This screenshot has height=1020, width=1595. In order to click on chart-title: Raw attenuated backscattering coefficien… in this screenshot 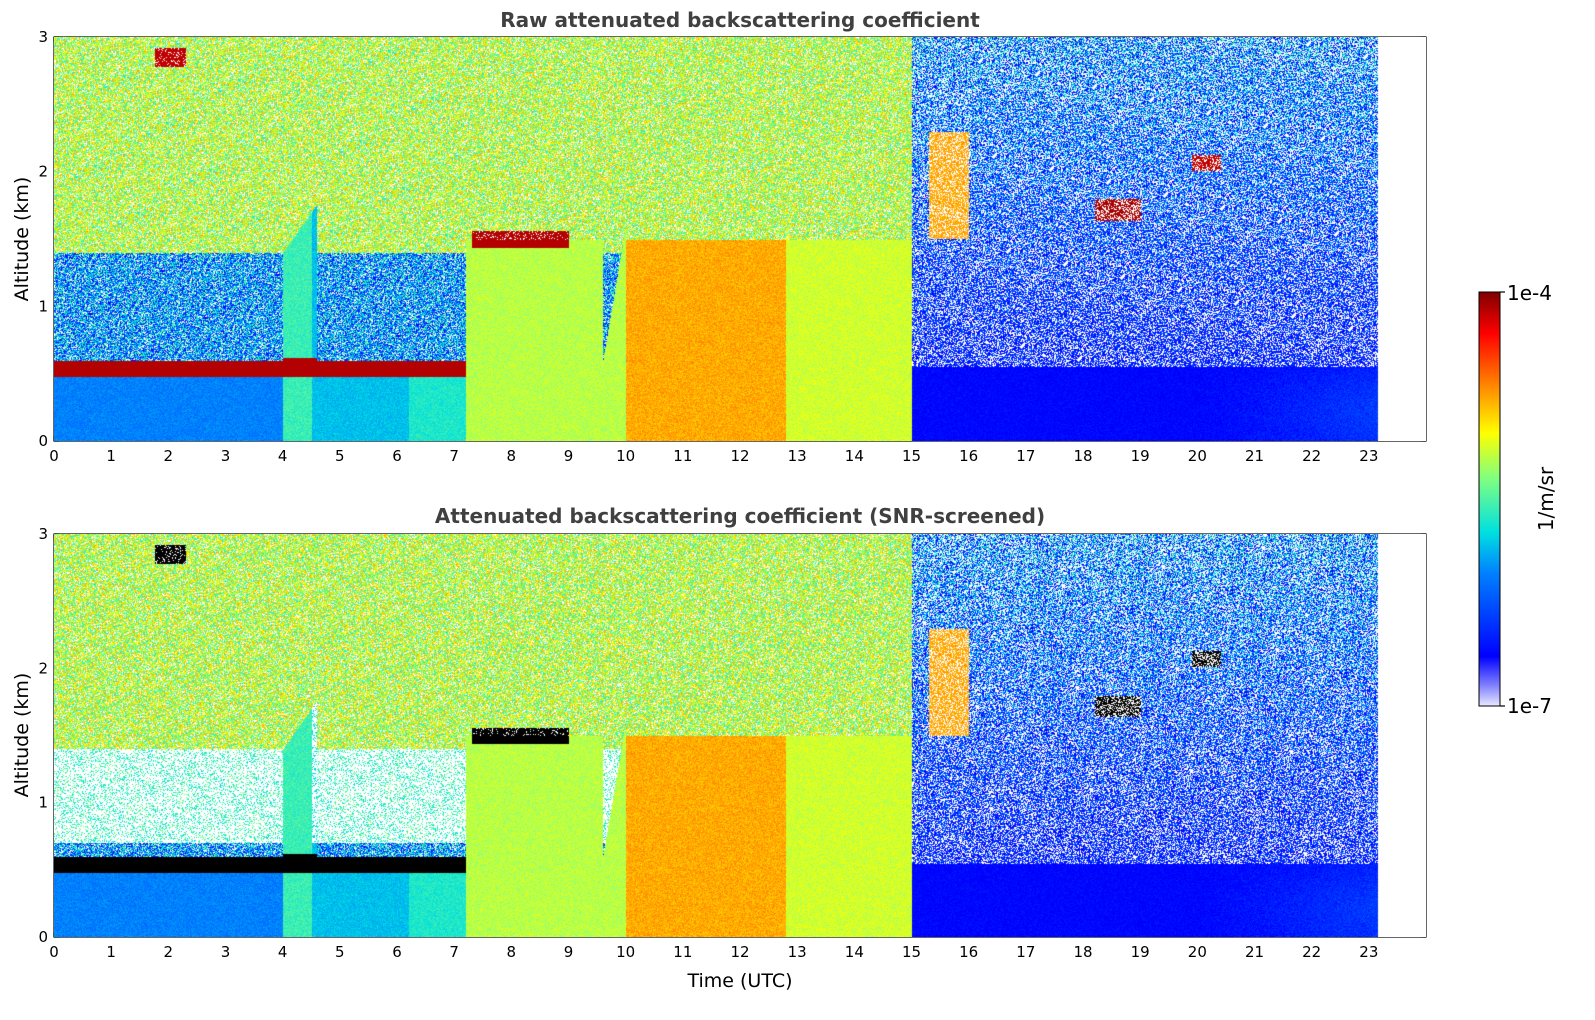, I will do `click(740, 20)`.